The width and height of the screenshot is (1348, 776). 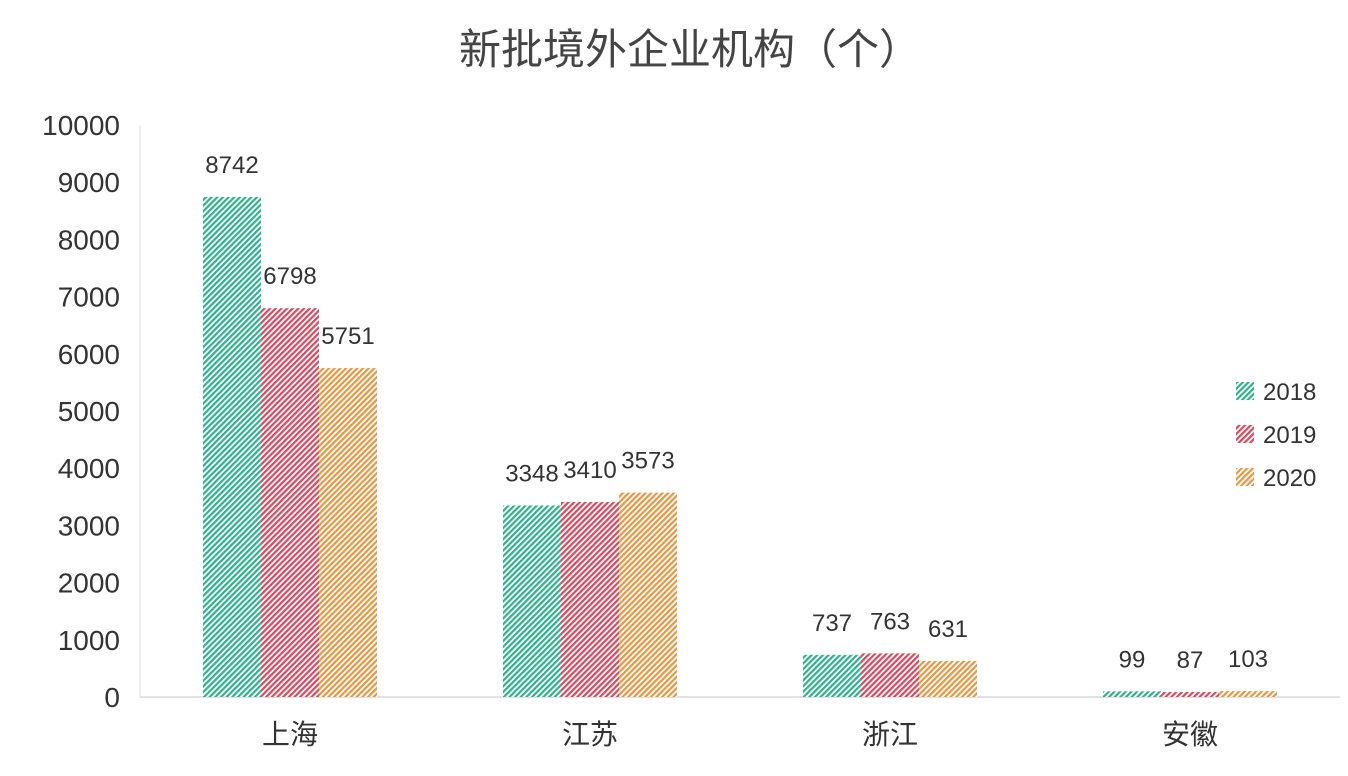 I want to click on y-tick-label: 3000, so click(x=89, y=525).